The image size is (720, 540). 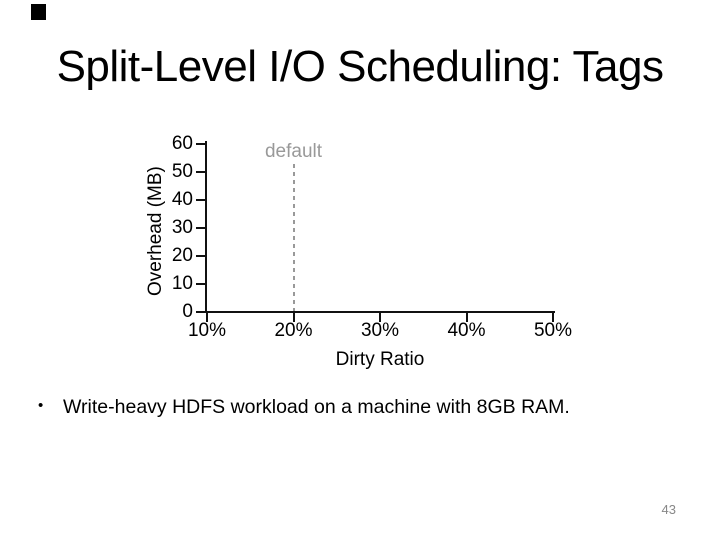 I want to click on default-dashed-line, so click(x=293, y=237).